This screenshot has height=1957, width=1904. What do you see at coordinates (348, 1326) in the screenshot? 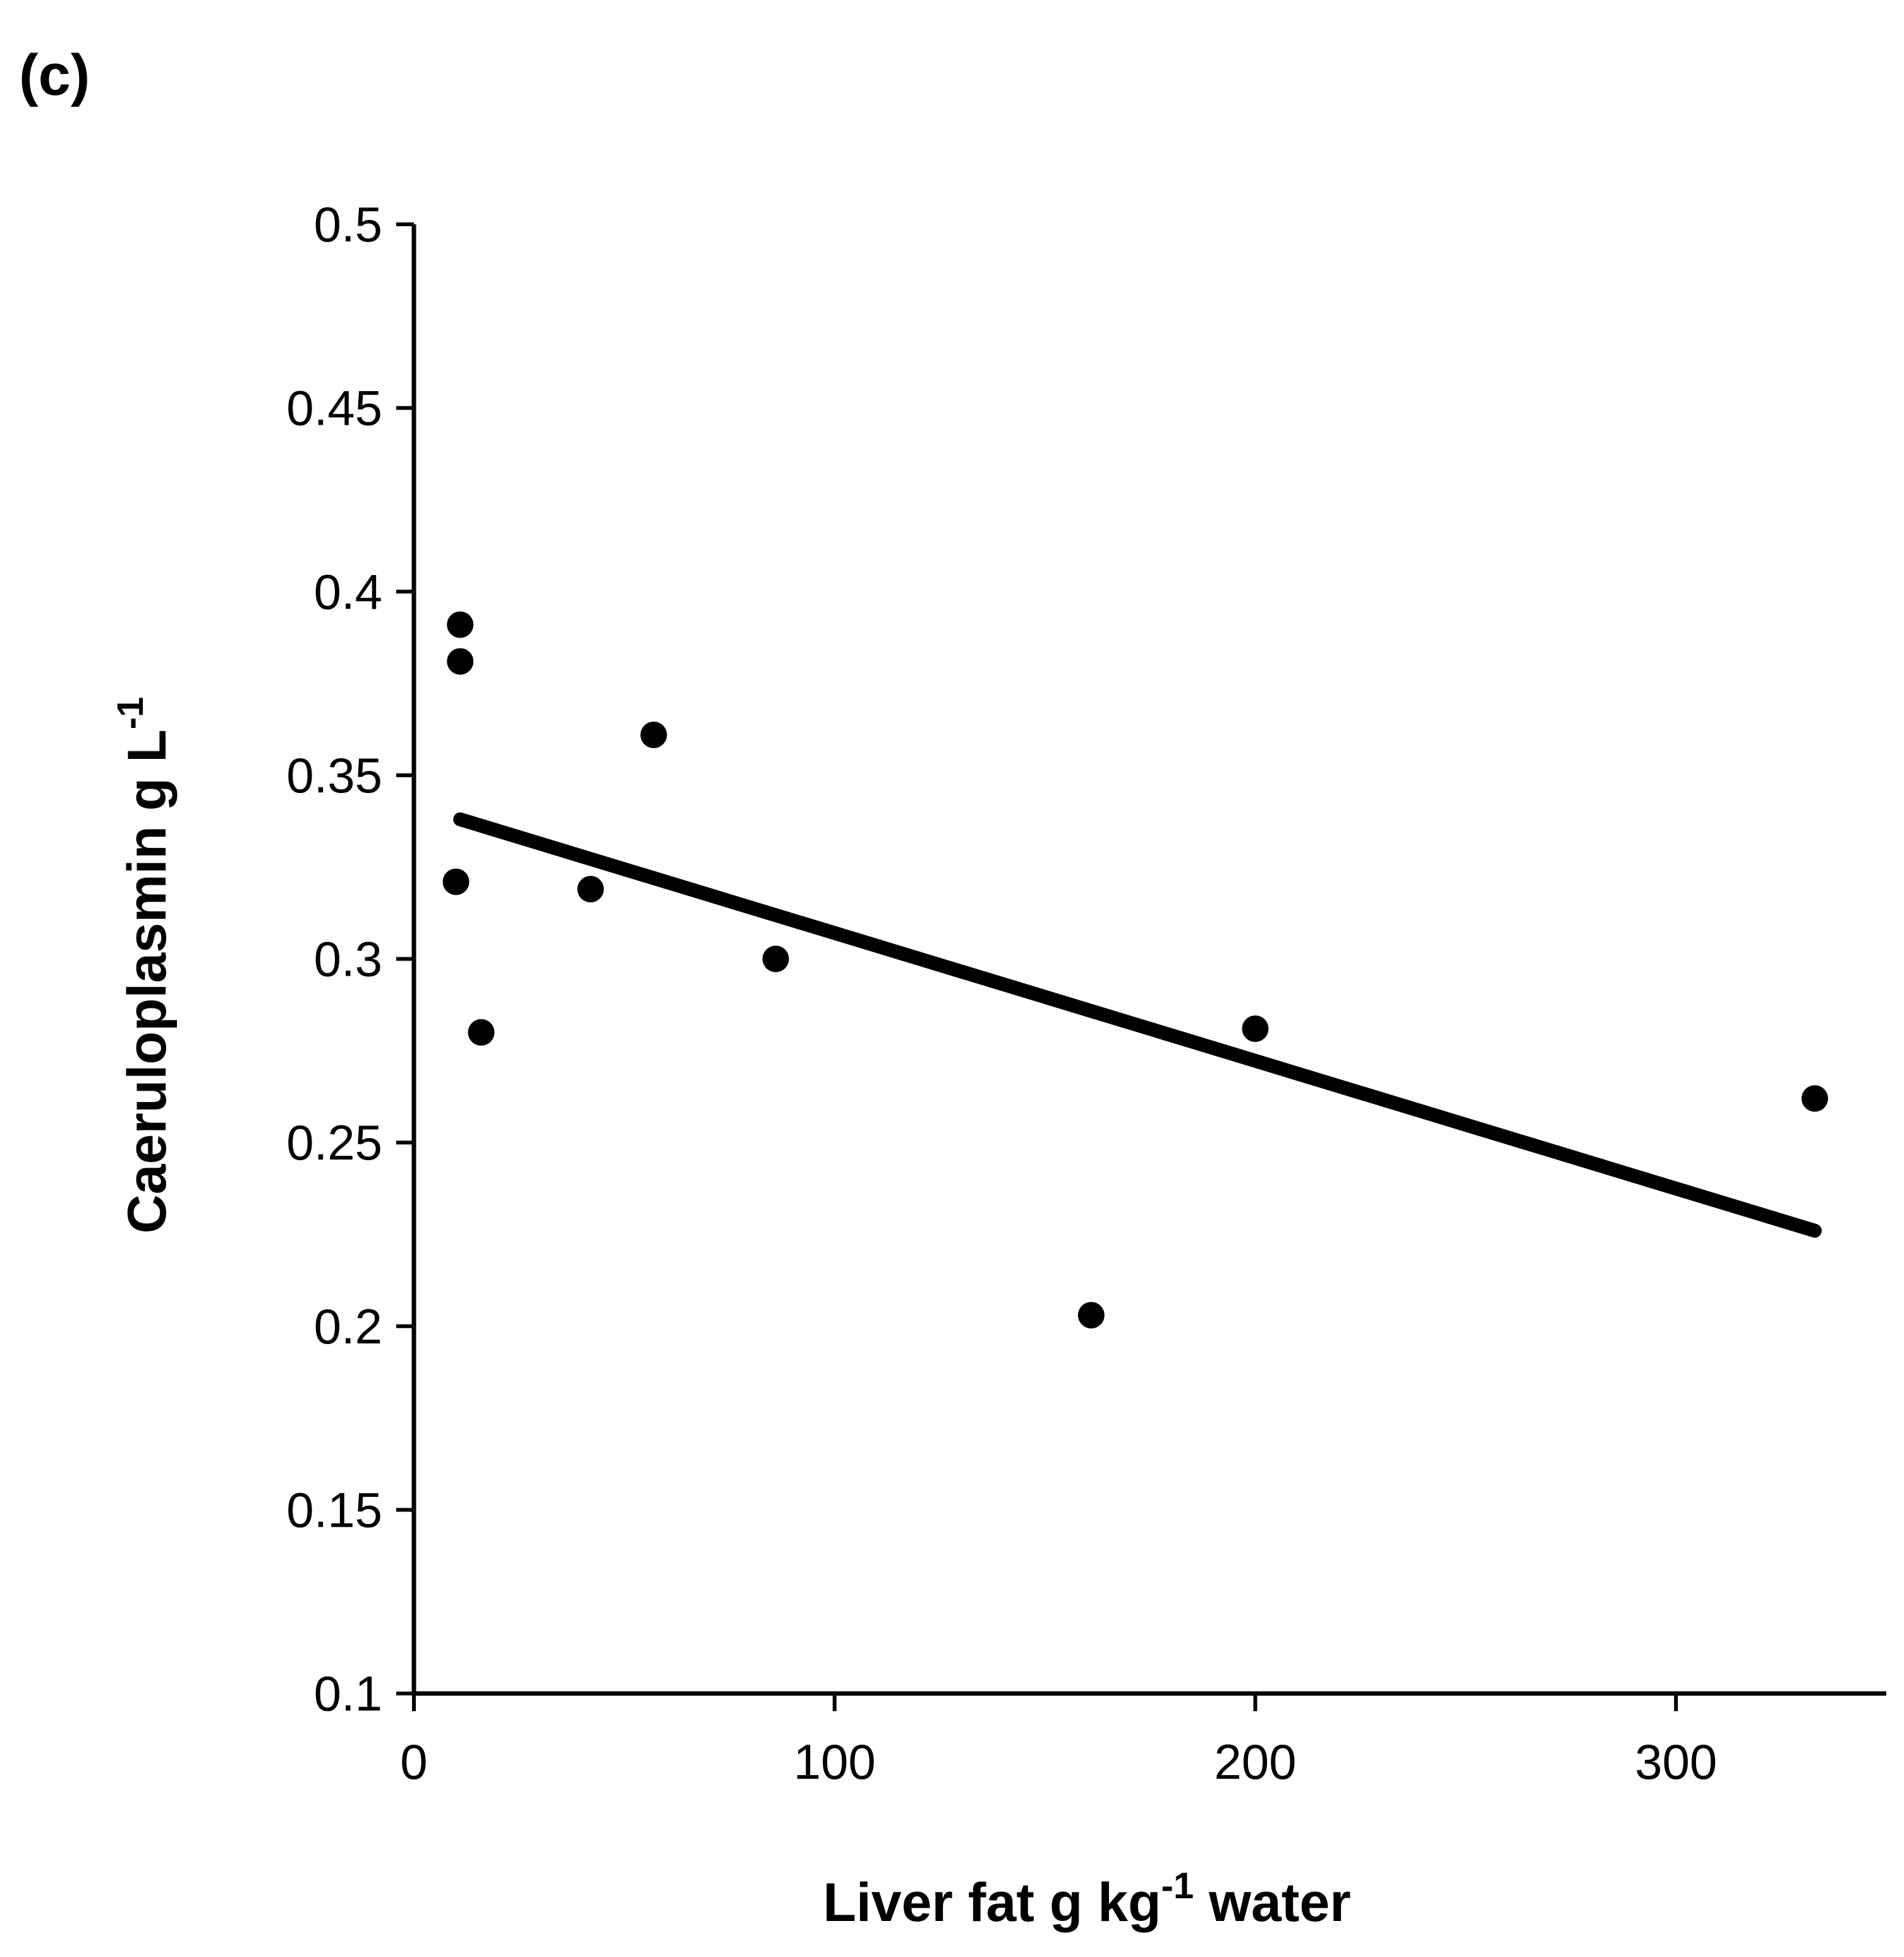
I see `y-tick-label: 0.2` at bounding box center [348, 1326].